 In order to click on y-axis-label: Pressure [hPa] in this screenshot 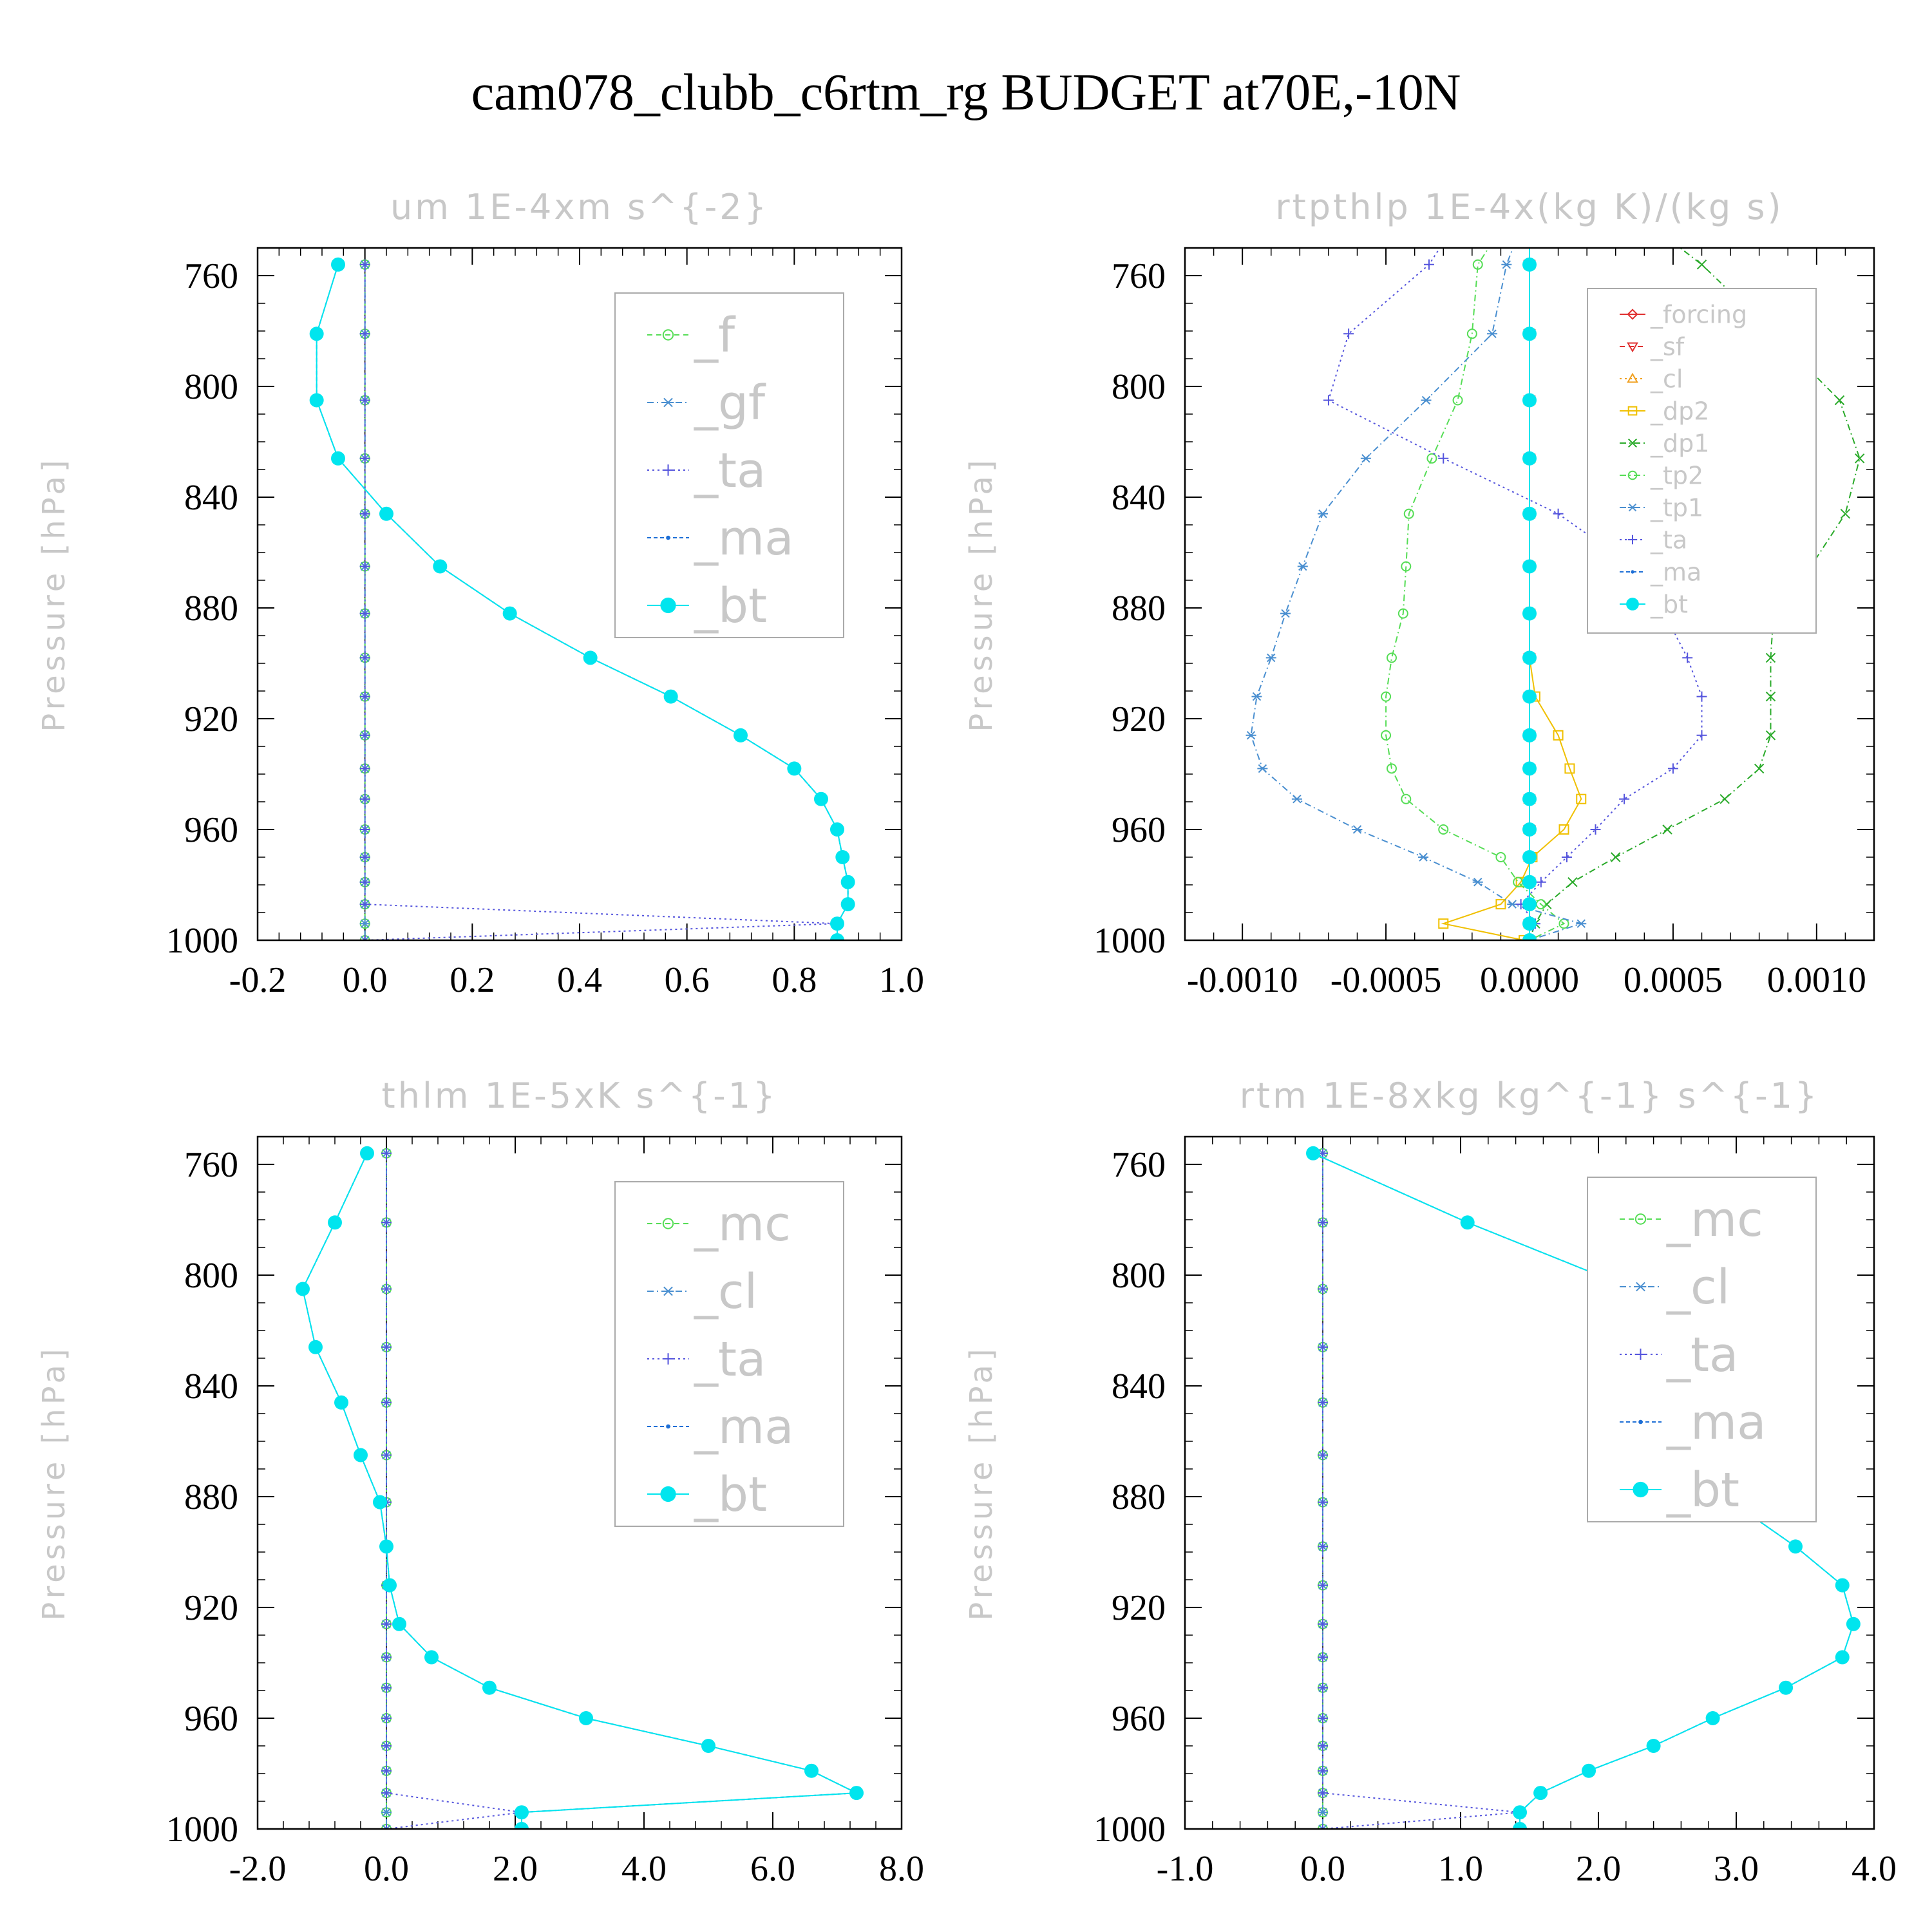, I will do `click(981, 1482)`.